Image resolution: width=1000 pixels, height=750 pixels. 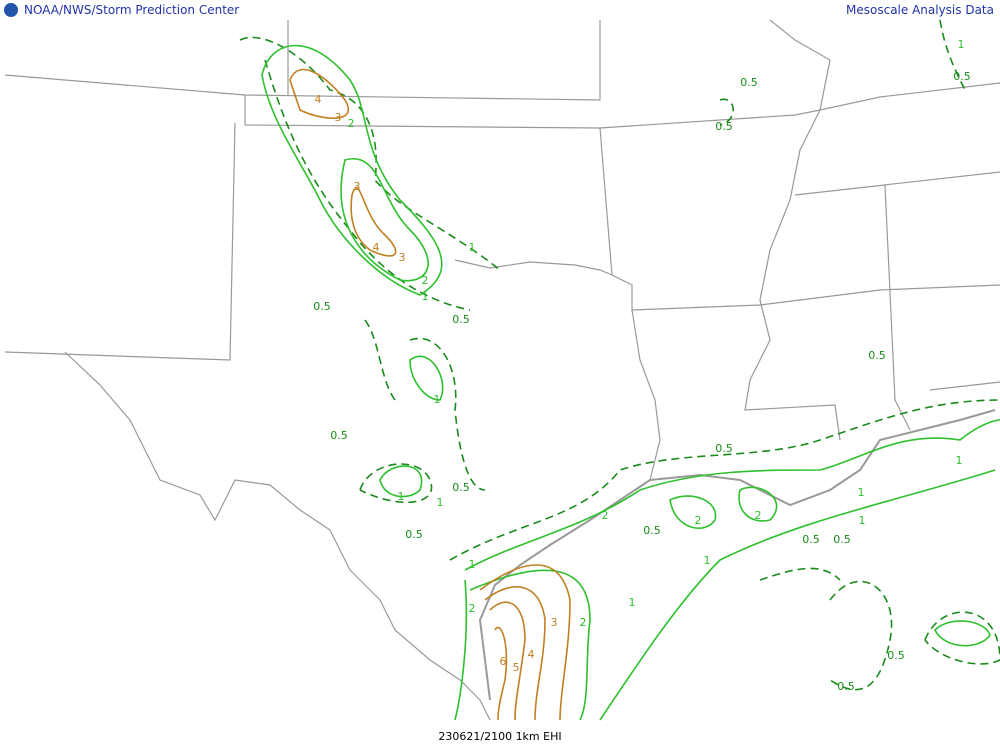 I want to click on footer: 230621/2100 1km EHI, so click(x=499, y=736).